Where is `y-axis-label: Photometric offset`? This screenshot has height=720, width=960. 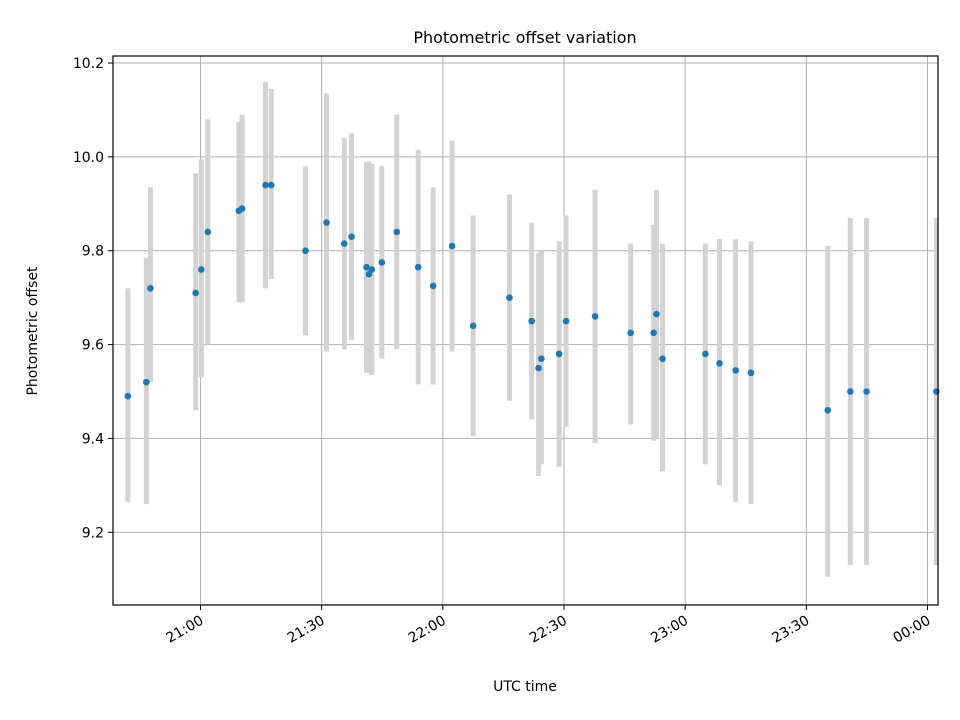 y-axis-label: Photometric offset is located at coordinates (33, 331).